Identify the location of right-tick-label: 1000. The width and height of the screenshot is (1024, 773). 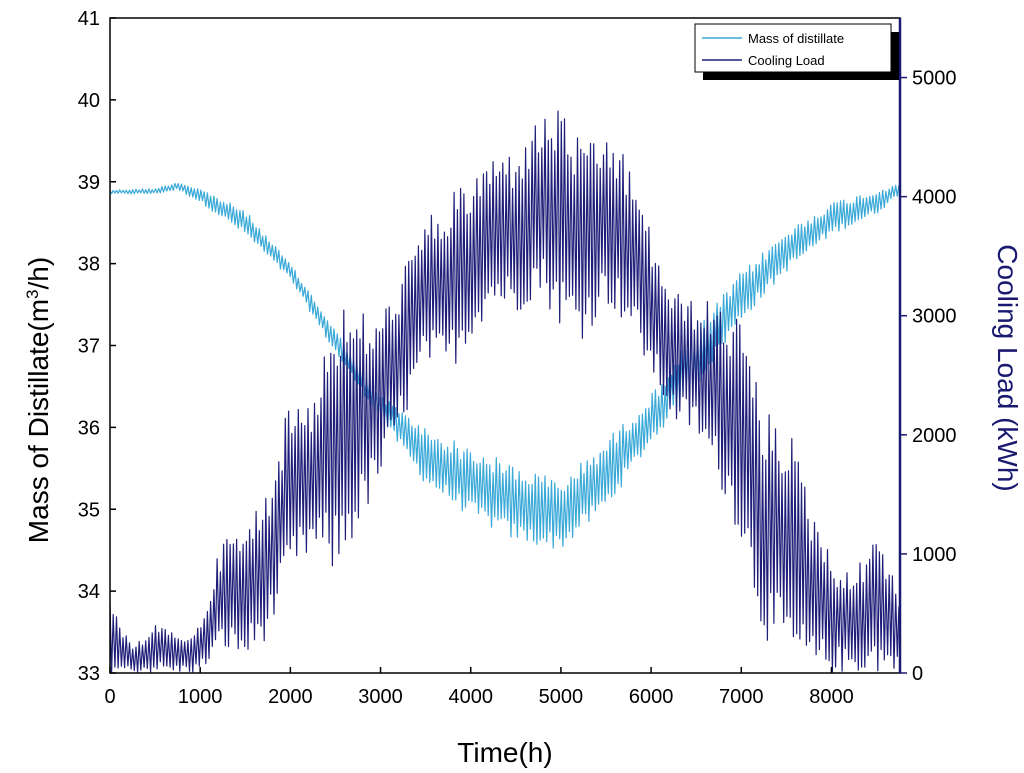
(934, 555).